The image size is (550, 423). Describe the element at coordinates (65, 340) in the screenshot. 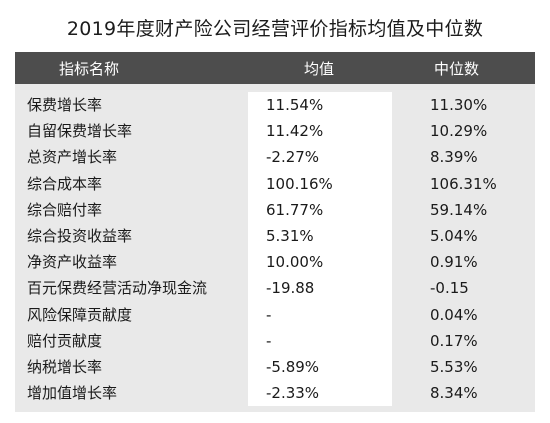

I see `cell-name: 赔付贡献度` at that location.